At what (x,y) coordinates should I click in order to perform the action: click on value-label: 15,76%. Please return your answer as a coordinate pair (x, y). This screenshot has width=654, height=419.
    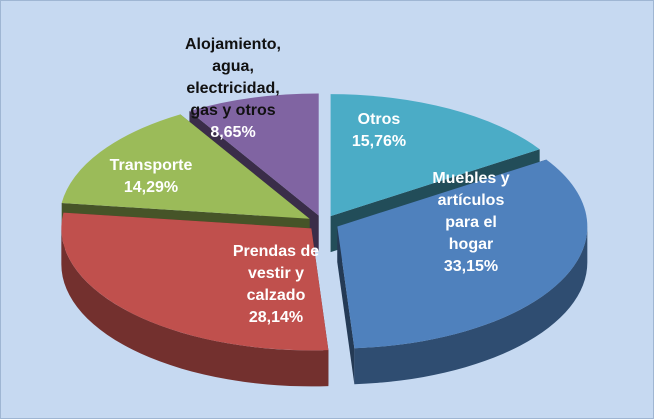
    Looking at the image, I should click on (379, 141).